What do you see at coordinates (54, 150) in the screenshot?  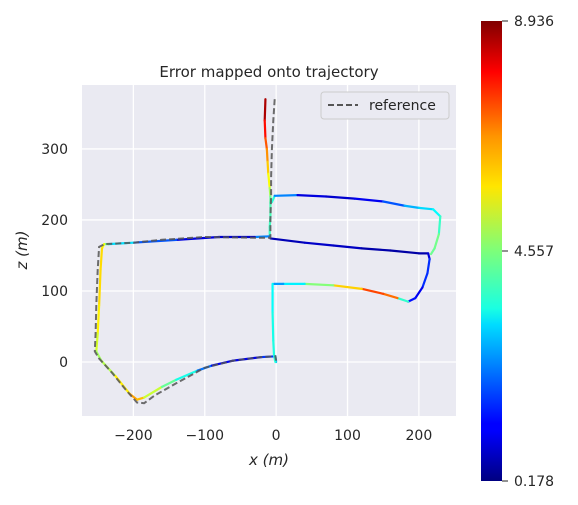 I see `y-tick-label: 300` at bounding box center [54, 150].